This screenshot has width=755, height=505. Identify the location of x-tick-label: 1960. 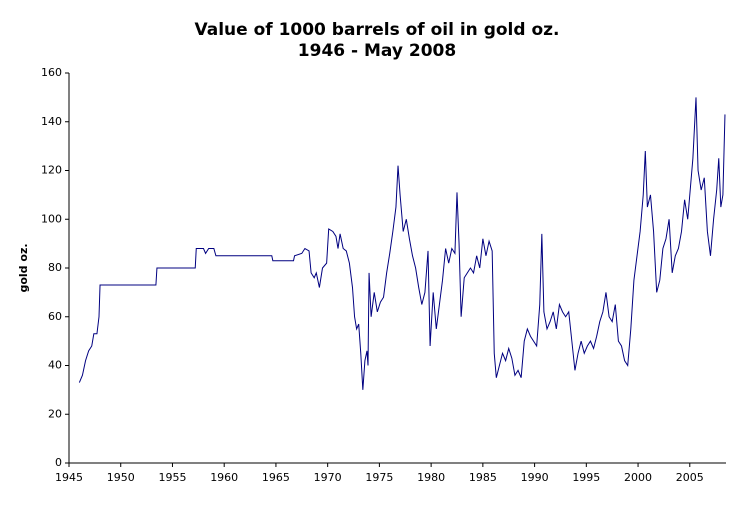
(224, 477).